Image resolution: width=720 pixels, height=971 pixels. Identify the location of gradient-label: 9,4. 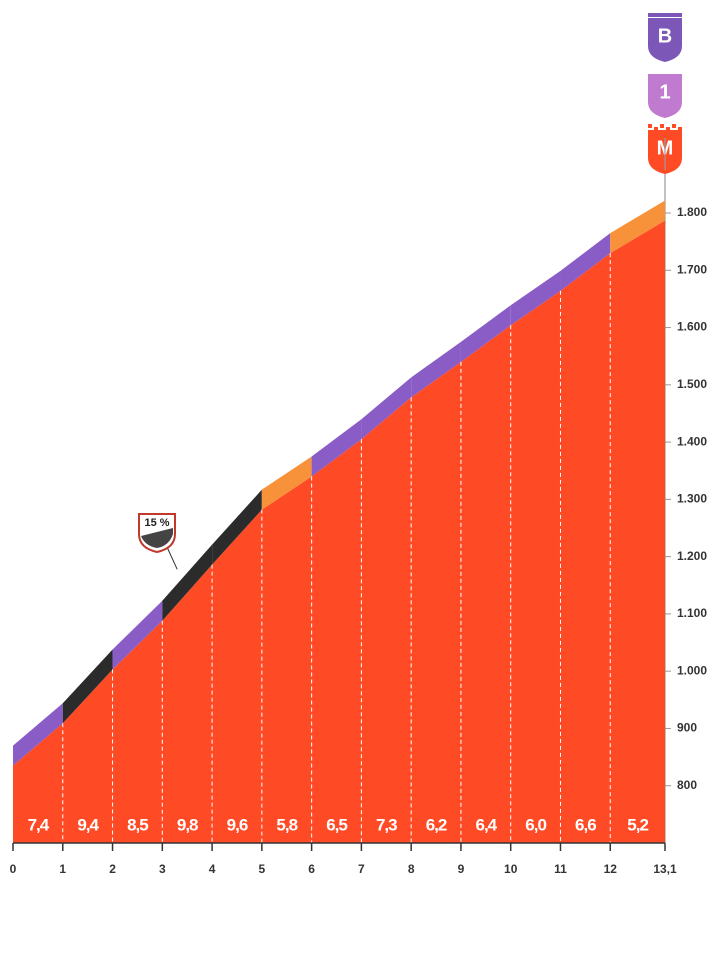
(88, 824).